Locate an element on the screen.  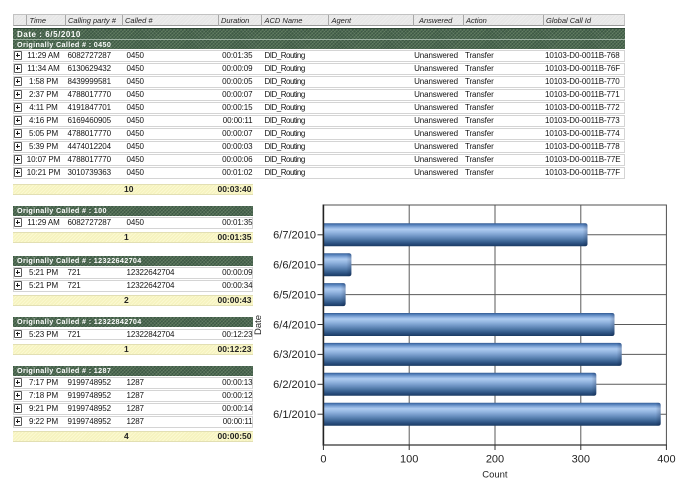
svg-text: Date is located at coordinates (258, 325).